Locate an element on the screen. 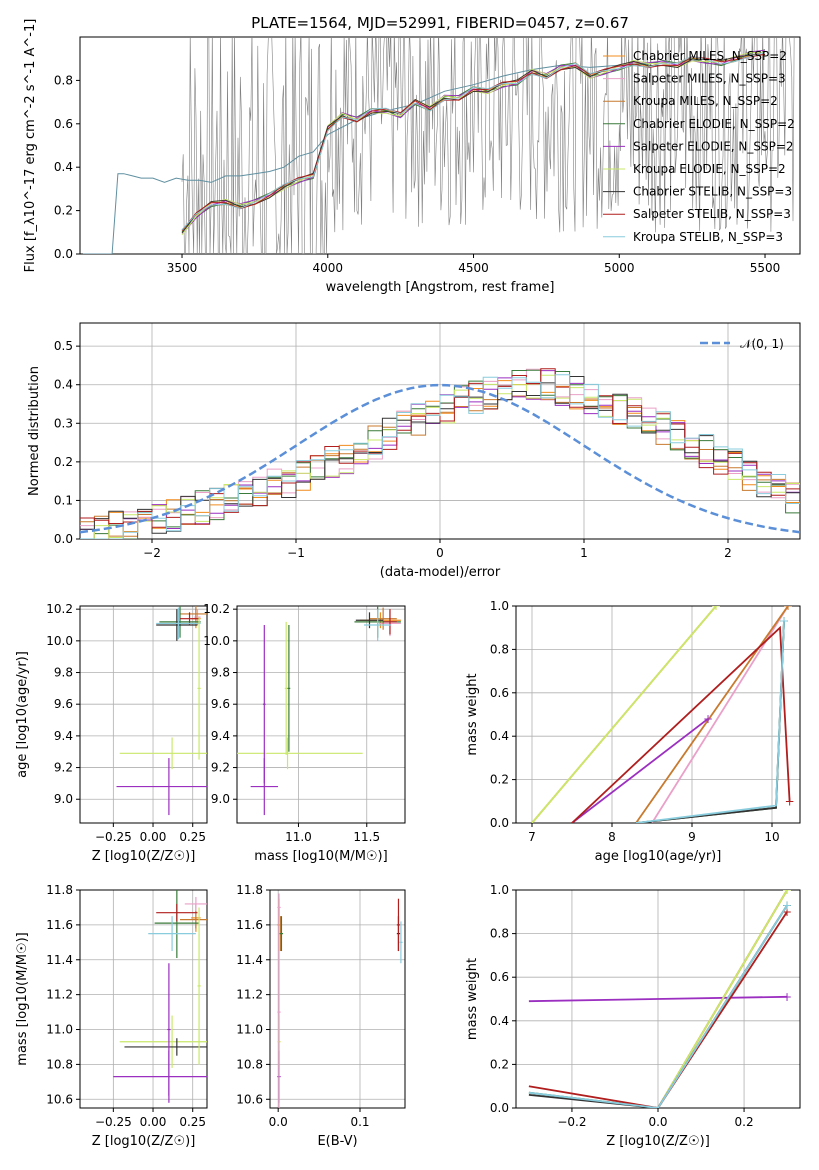  legend-label: Salpeter STELIB, N_SSP=3 is located at coordinates (712, 214).